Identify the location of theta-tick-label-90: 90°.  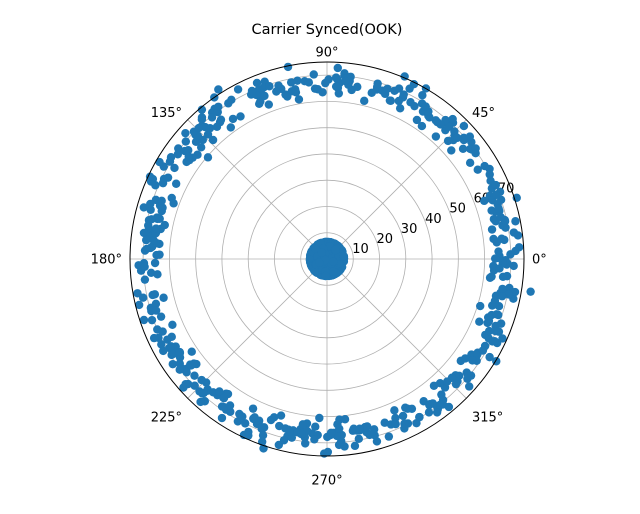
(326, 53).